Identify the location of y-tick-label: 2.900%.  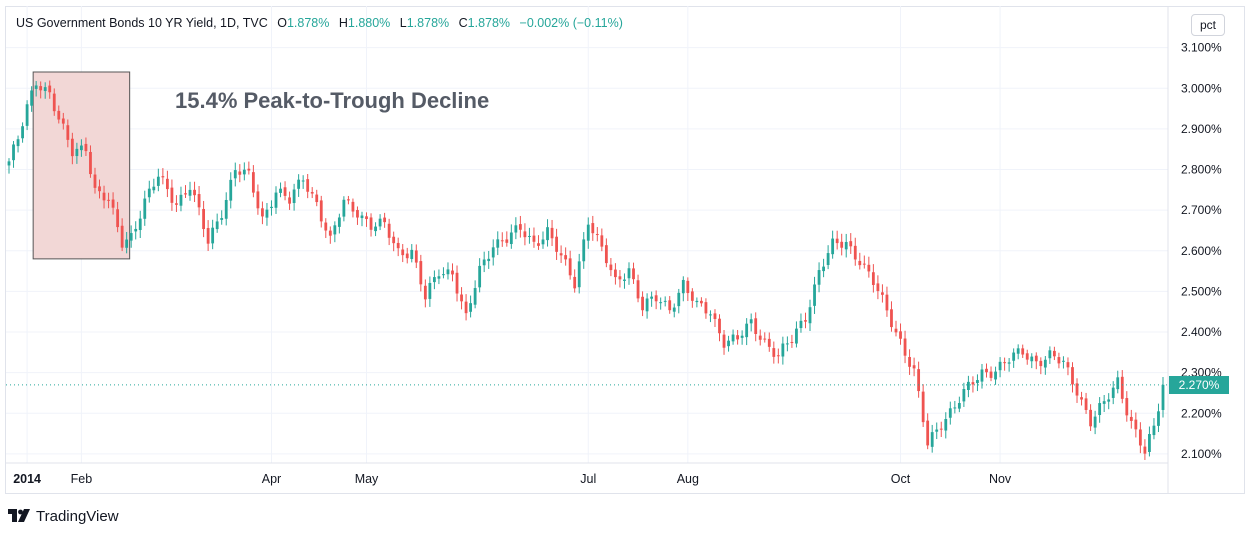
(1201, 129).